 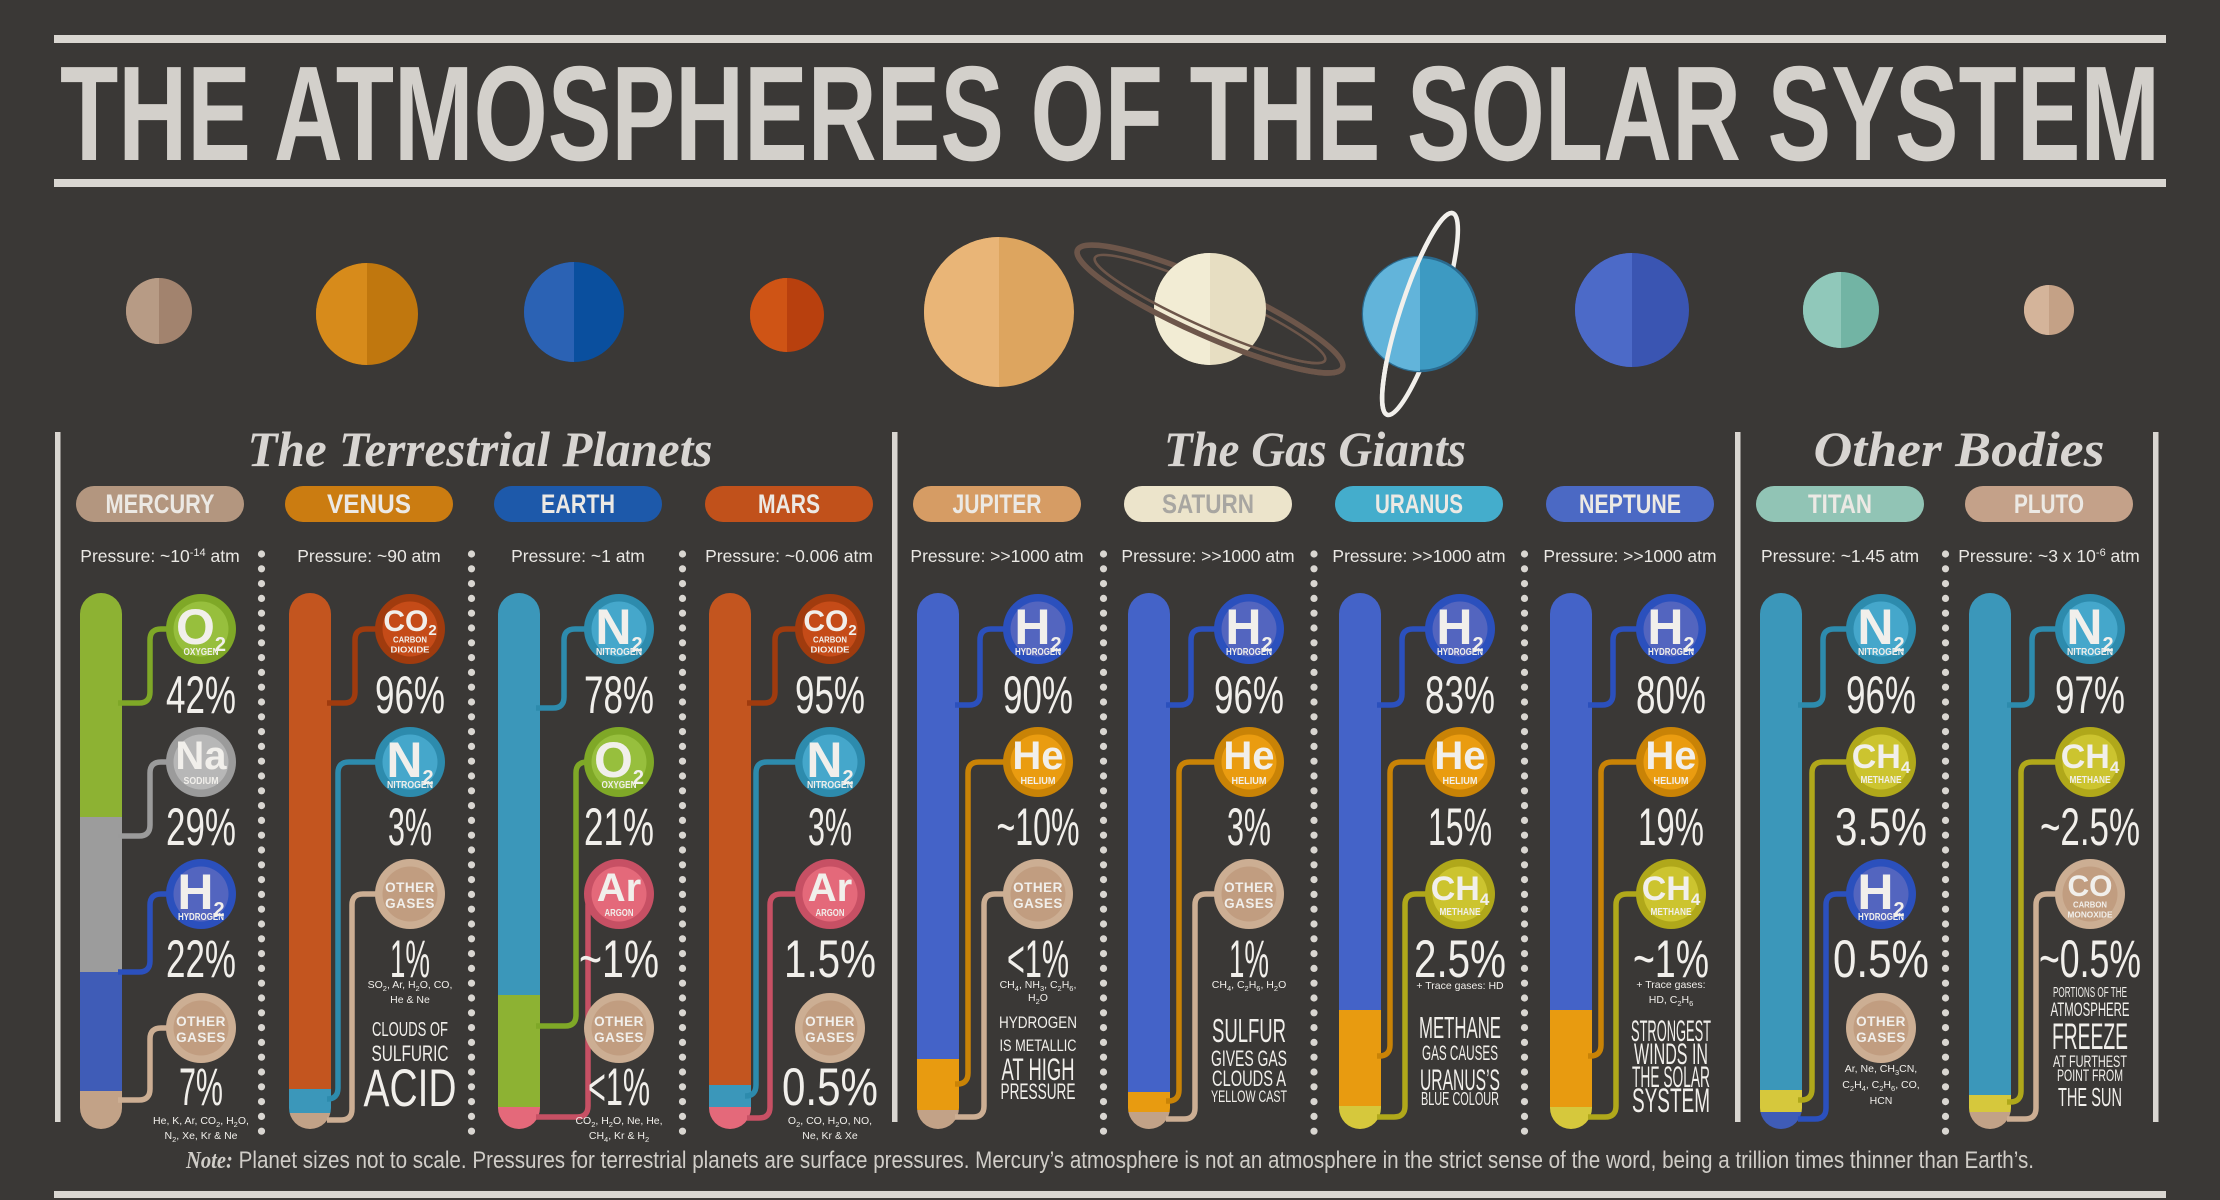 What do you see at coordinates (1671, 695) in the screenshot?
I see `svg-text: 80%` at bounding box center [1671, 695].